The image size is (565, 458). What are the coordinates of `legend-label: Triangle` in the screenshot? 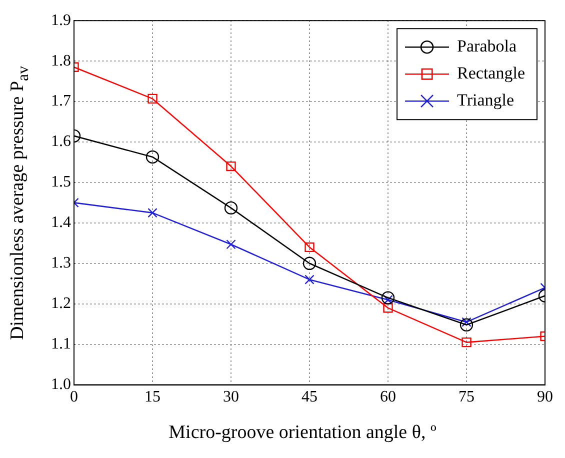 It's located at (485, 100).